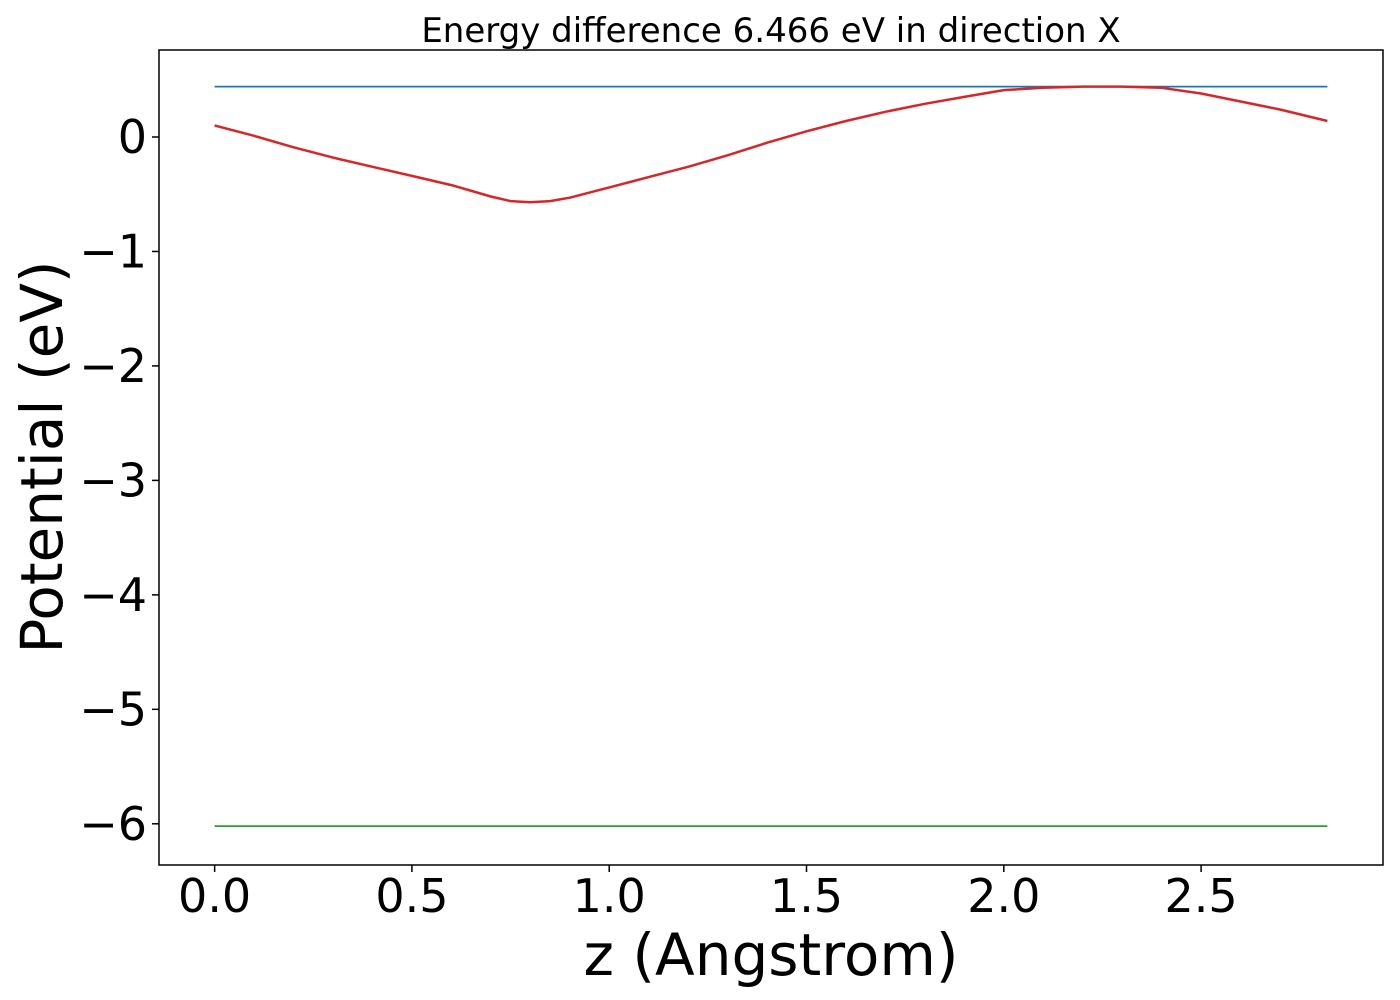 This screenshot has width=1400, height=1000. Describe the element at coordinates (113, 824) in the screenshot. I see `y-tick-label: −6` at that location.